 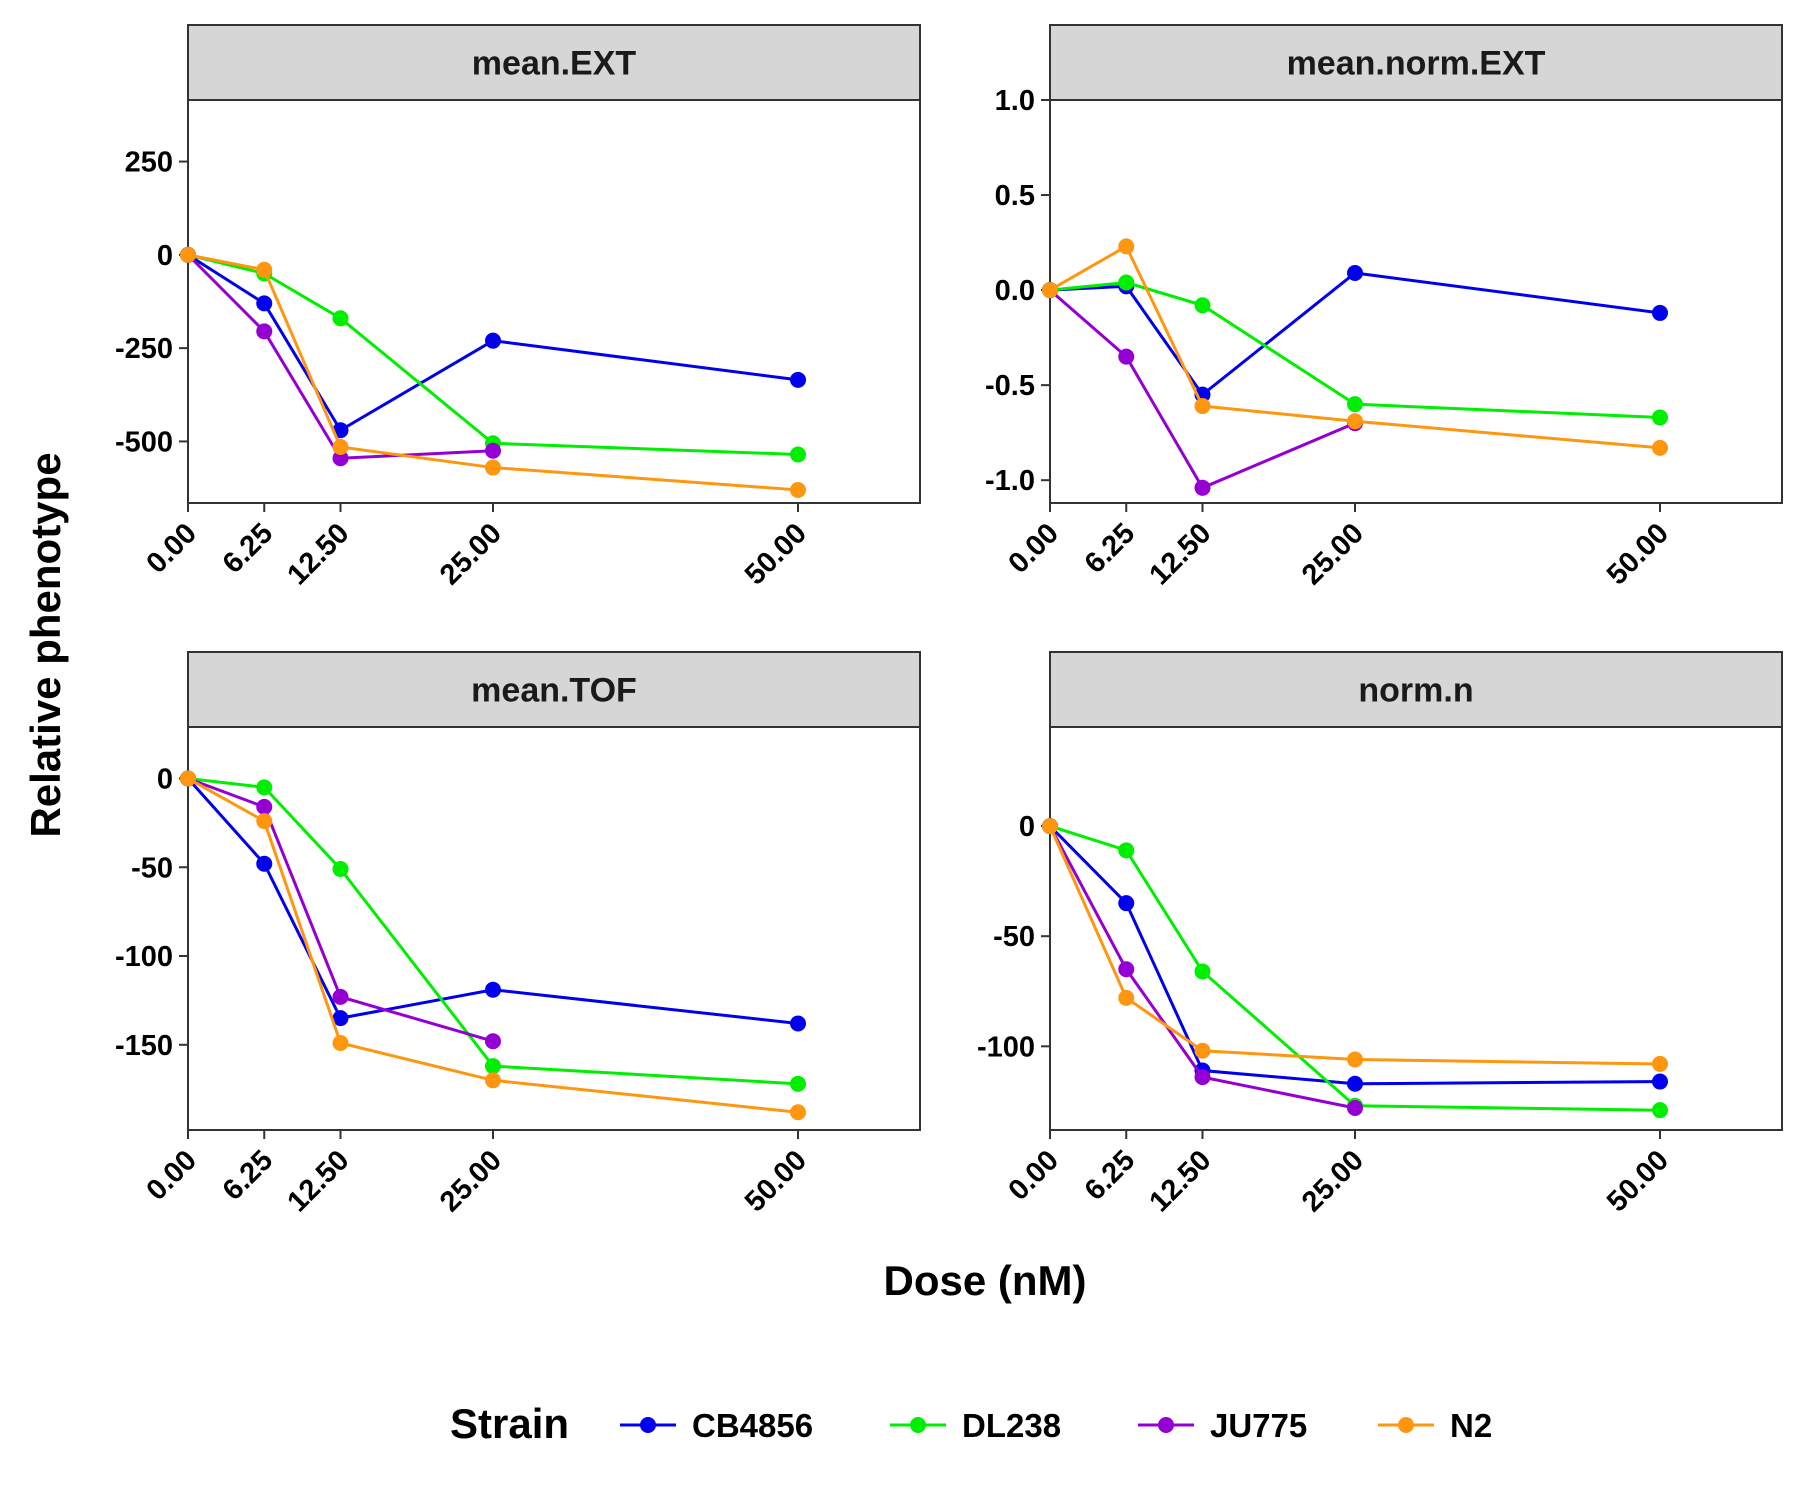 What do you see at coordinates (1015, 291) in the screenshot?
I see `y-tick-label: 0.0` at bounding box center [1015, 291].